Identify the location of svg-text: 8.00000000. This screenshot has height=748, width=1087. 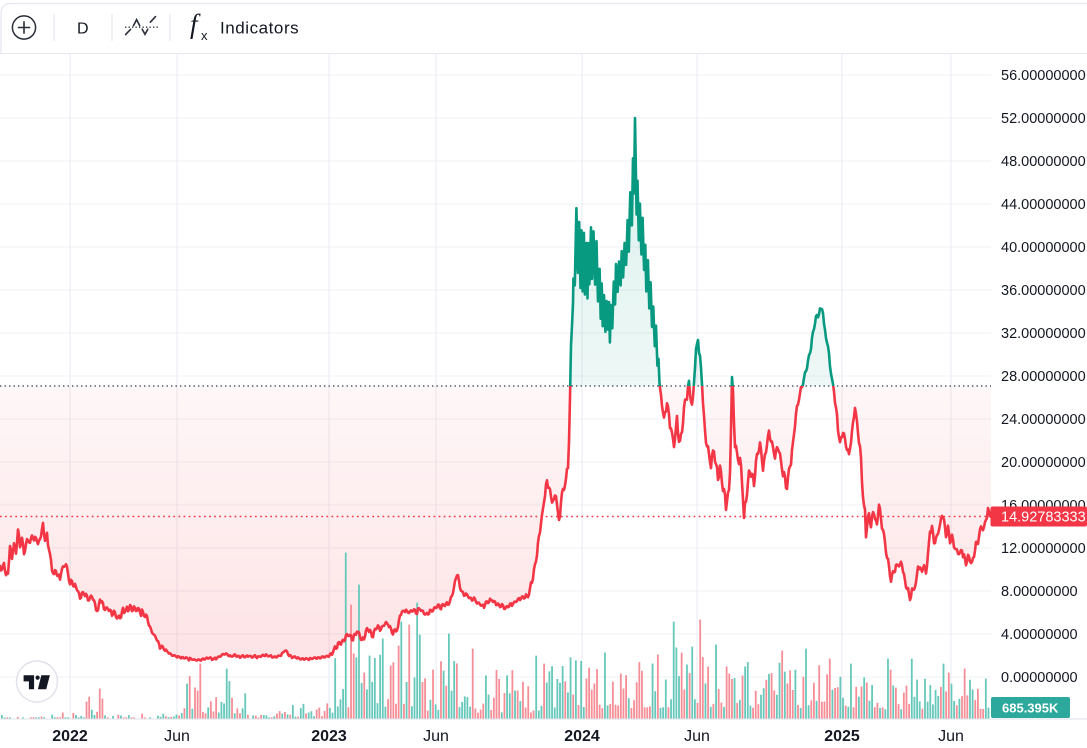
(1039, 592).